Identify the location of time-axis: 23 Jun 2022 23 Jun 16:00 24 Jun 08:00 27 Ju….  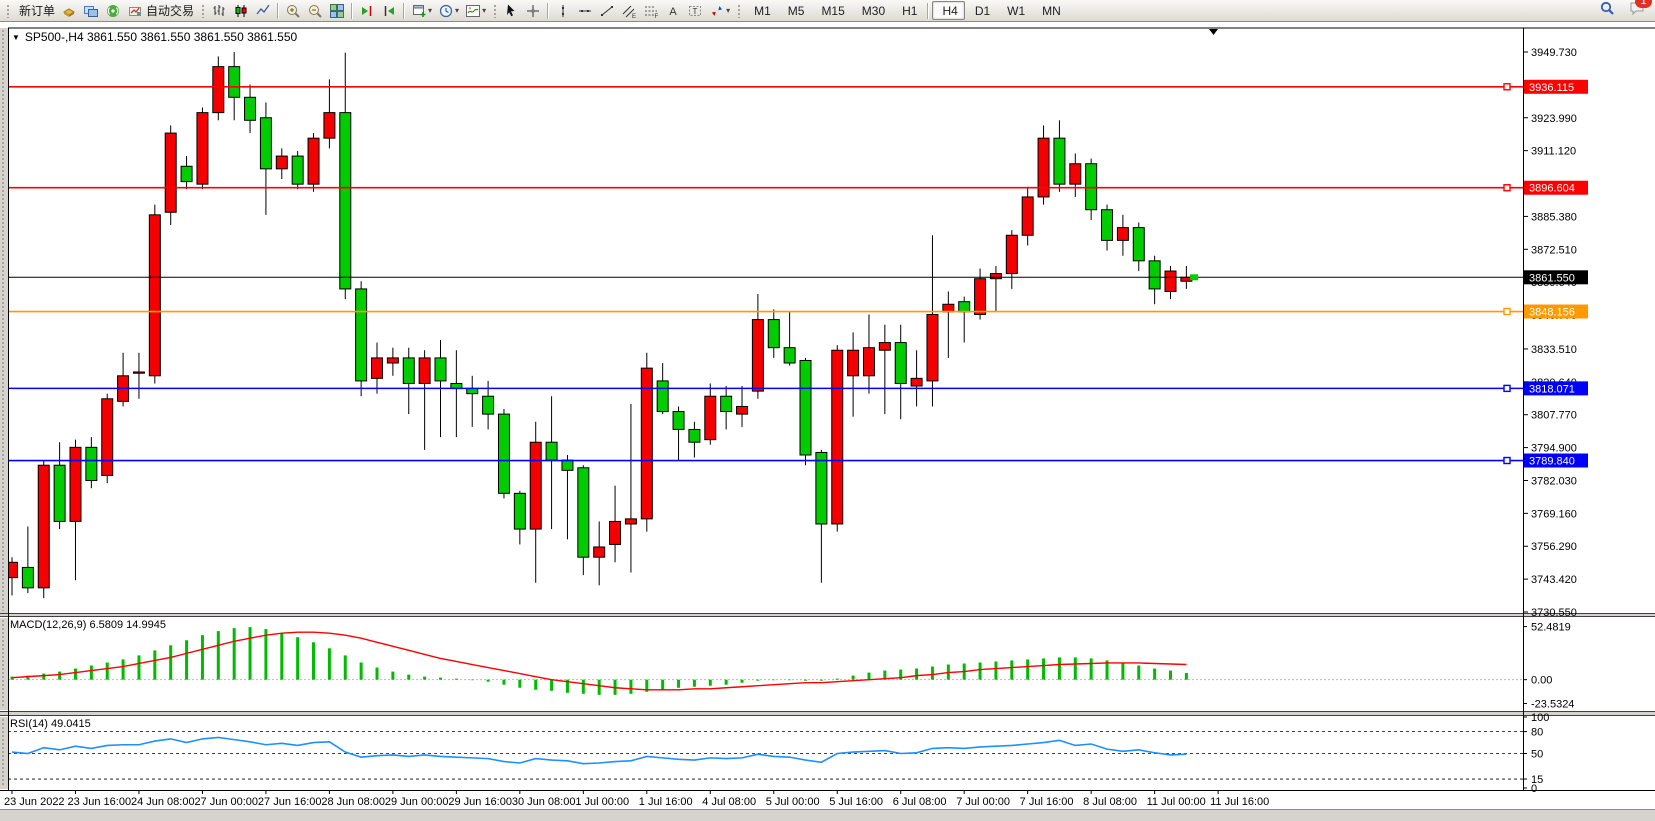
(827, 799).